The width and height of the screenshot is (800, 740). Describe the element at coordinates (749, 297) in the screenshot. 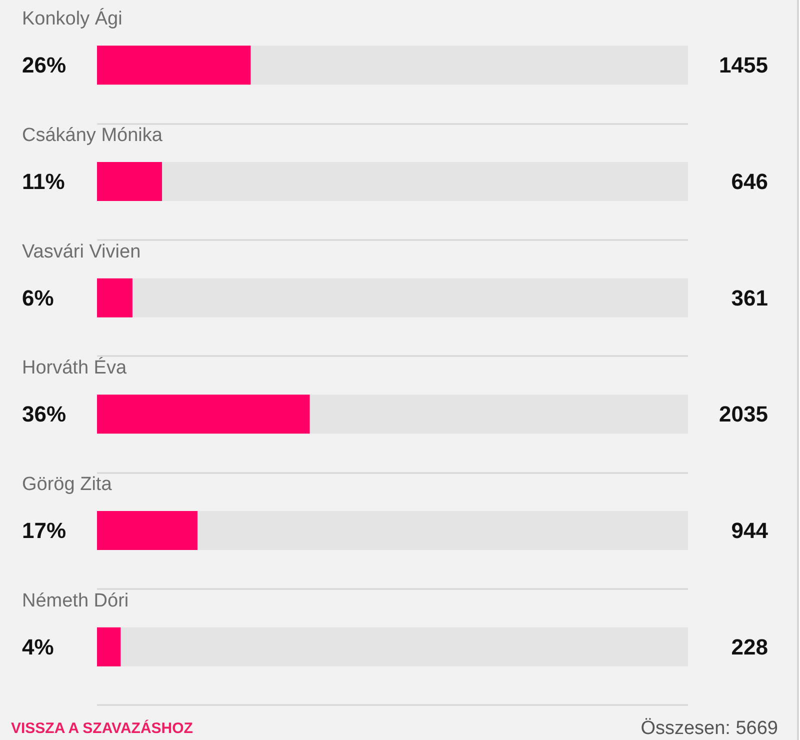

I see `text: 361` at that location.